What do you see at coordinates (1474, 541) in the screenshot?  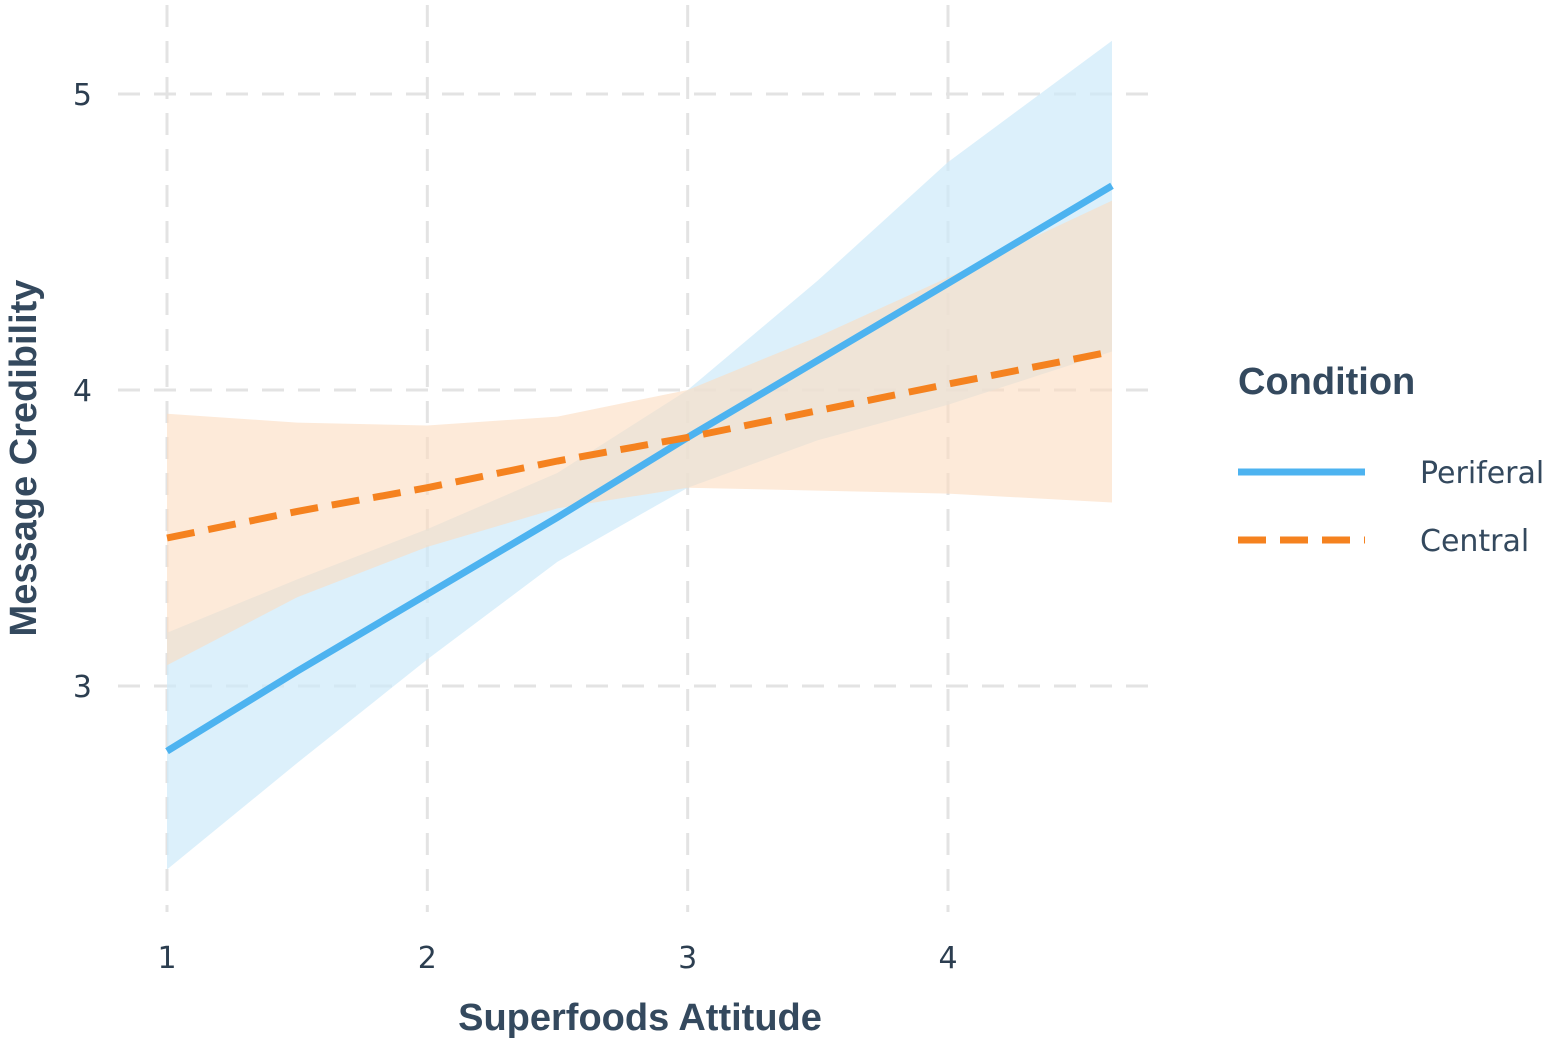 I see `legend-label-central: Central` at bounding box center [1474, 541].